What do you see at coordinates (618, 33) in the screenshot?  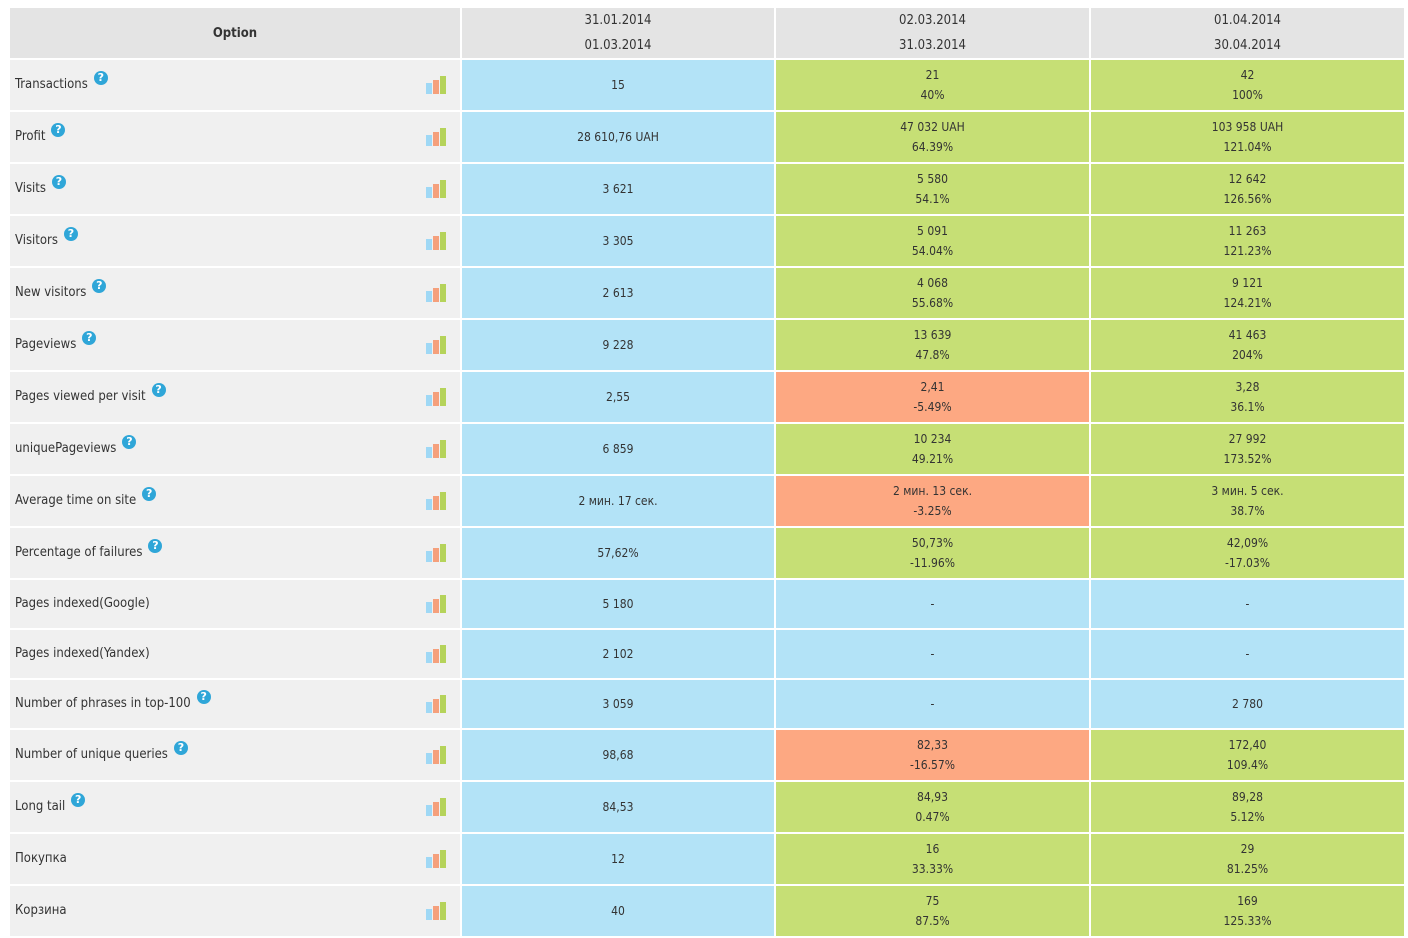 I see `period-header-1: 31.01.2014 01.03.2014` at bounding box center [618, 33].